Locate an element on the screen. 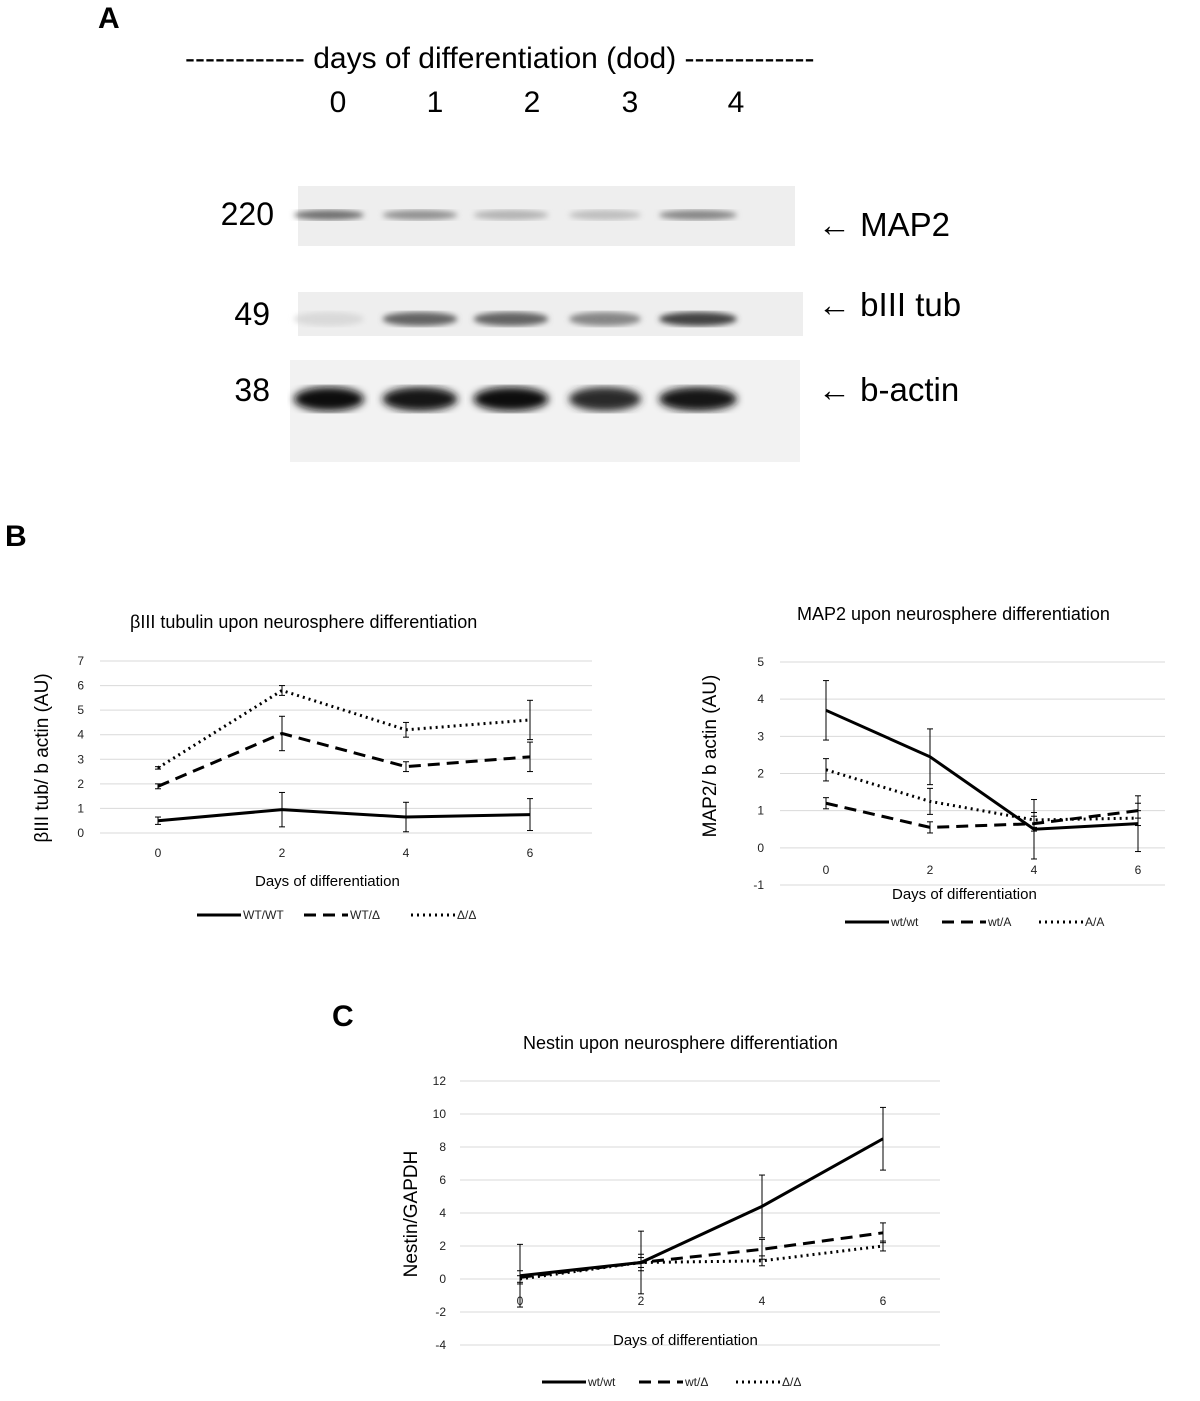  blot-strip-b-actin is located at coordinates (545, 411).